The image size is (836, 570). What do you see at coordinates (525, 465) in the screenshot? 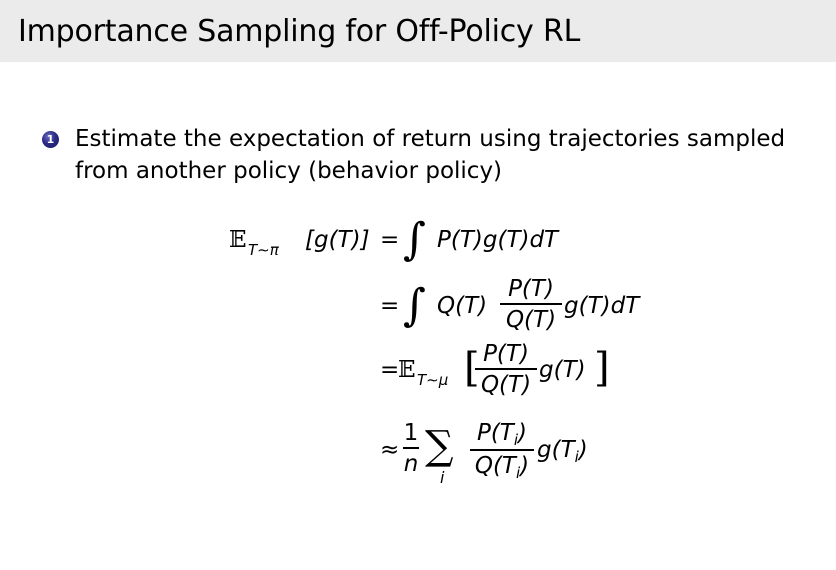
I see `denominator-close: )` at bounding box center [525, 465].